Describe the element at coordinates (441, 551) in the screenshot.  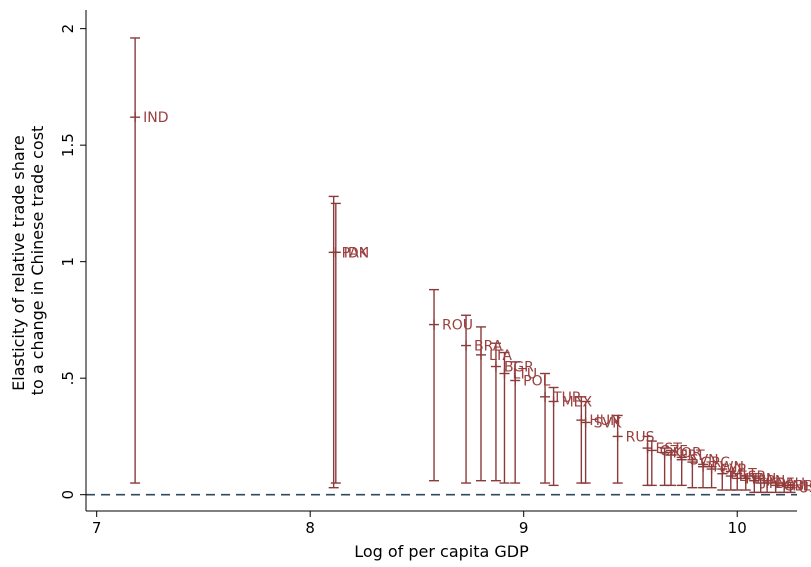
I see `x-axis-title: Log of per capita GDP` at that location.